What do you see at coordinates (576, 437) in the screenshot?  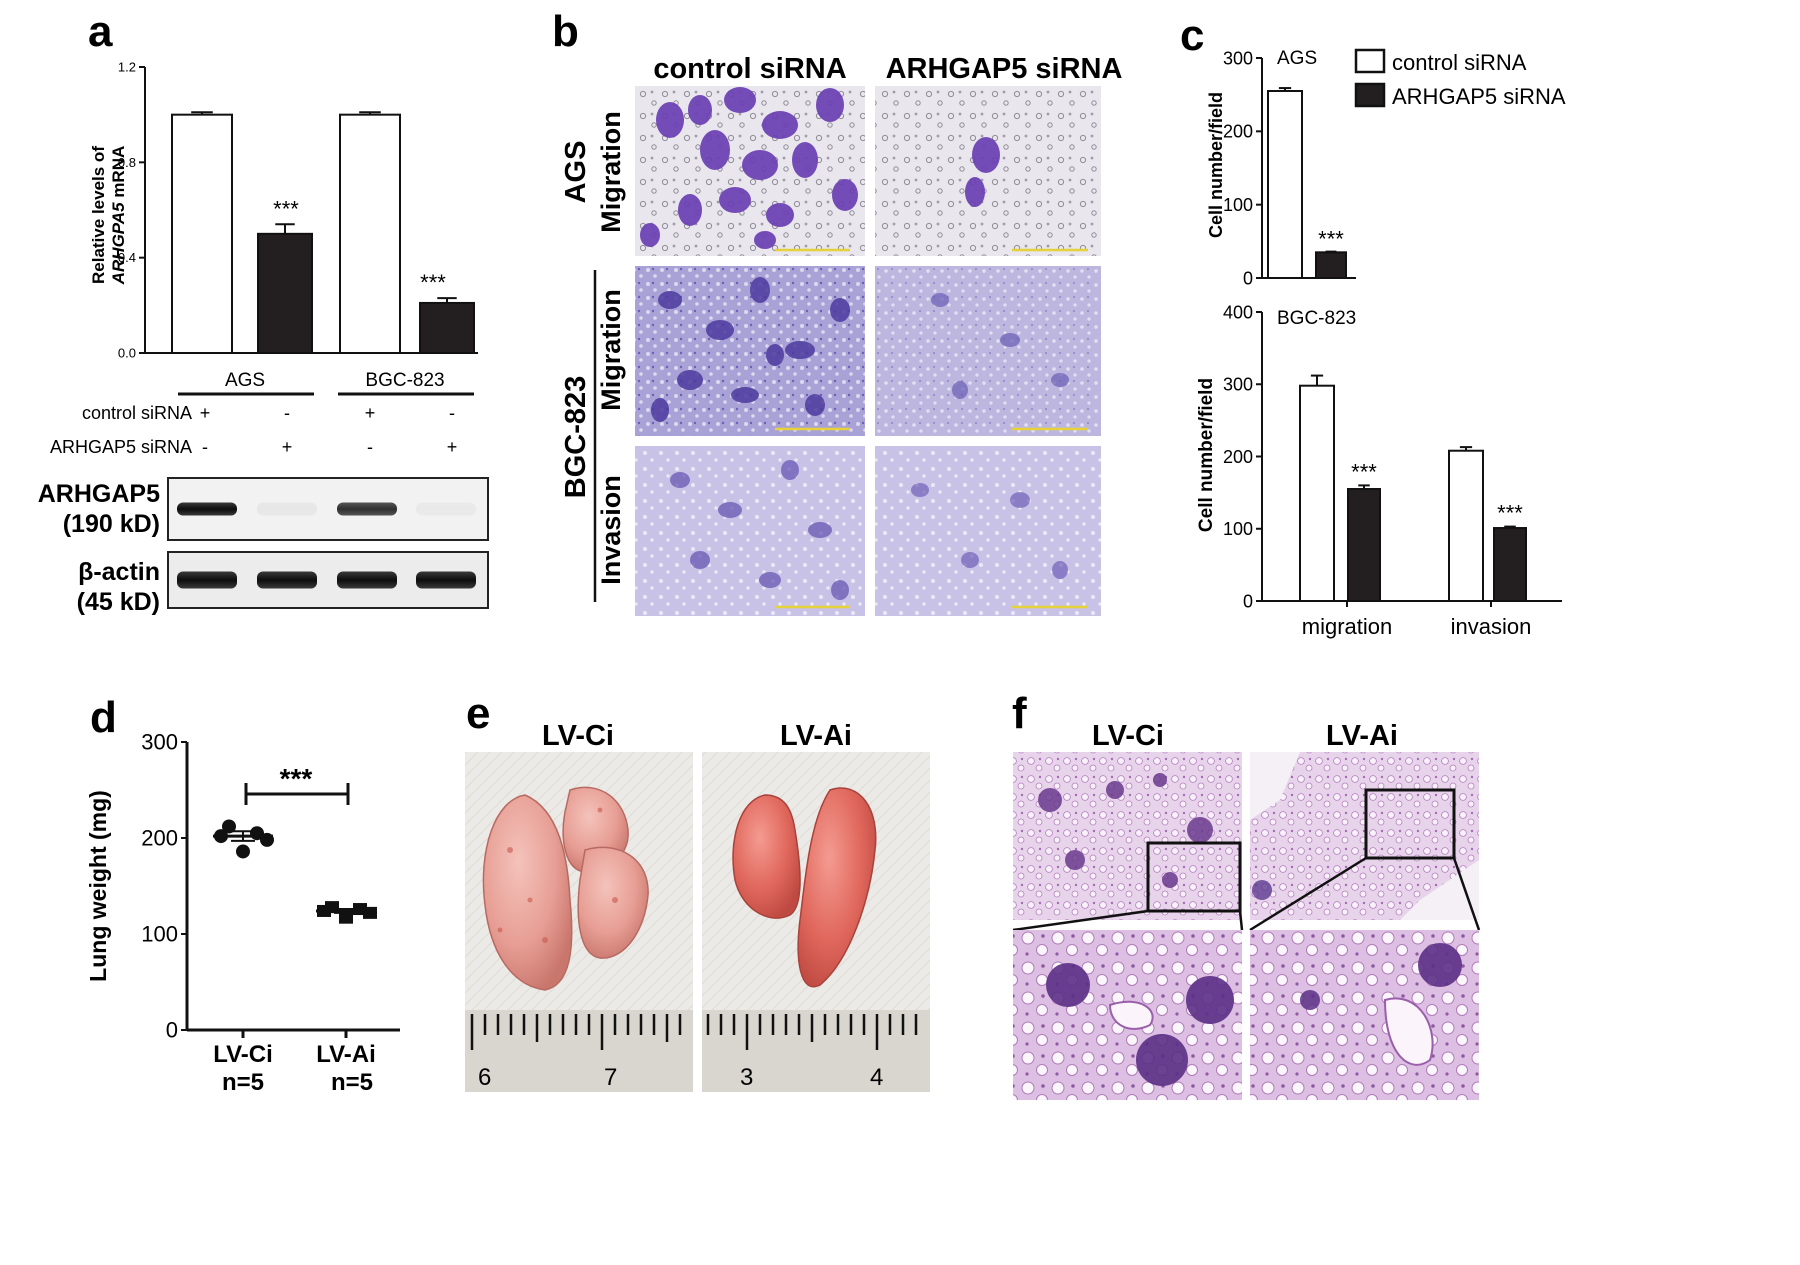 I see `panel-b-group-bgc: BGC-823` at bounding box center [576, 437].